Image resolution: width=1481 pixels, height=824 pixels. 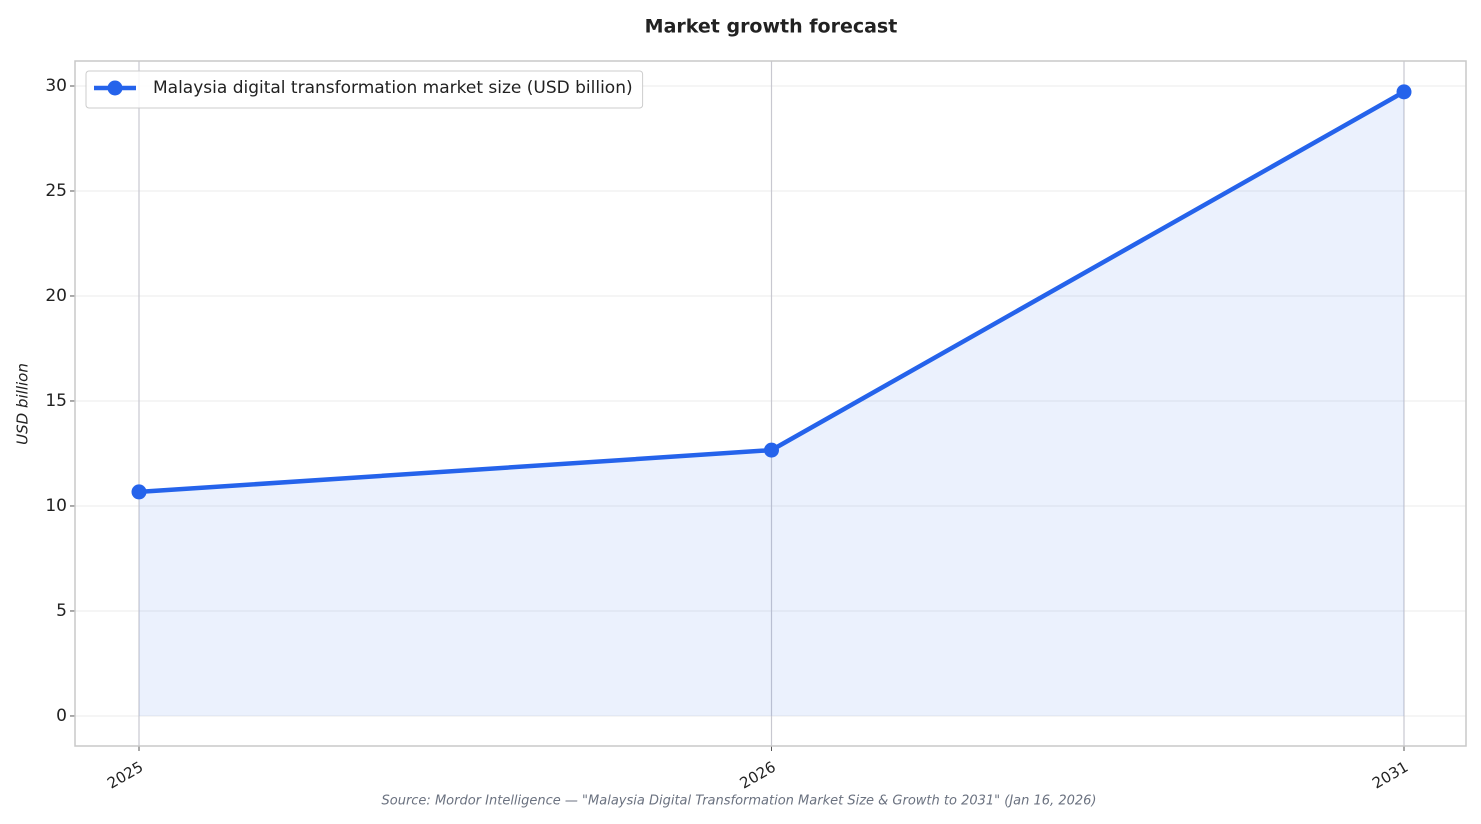 What do you see at coordinates (758, 775) in the screenshot?
I see `x-tick-label: 2026` at bounding box center [758, 775].